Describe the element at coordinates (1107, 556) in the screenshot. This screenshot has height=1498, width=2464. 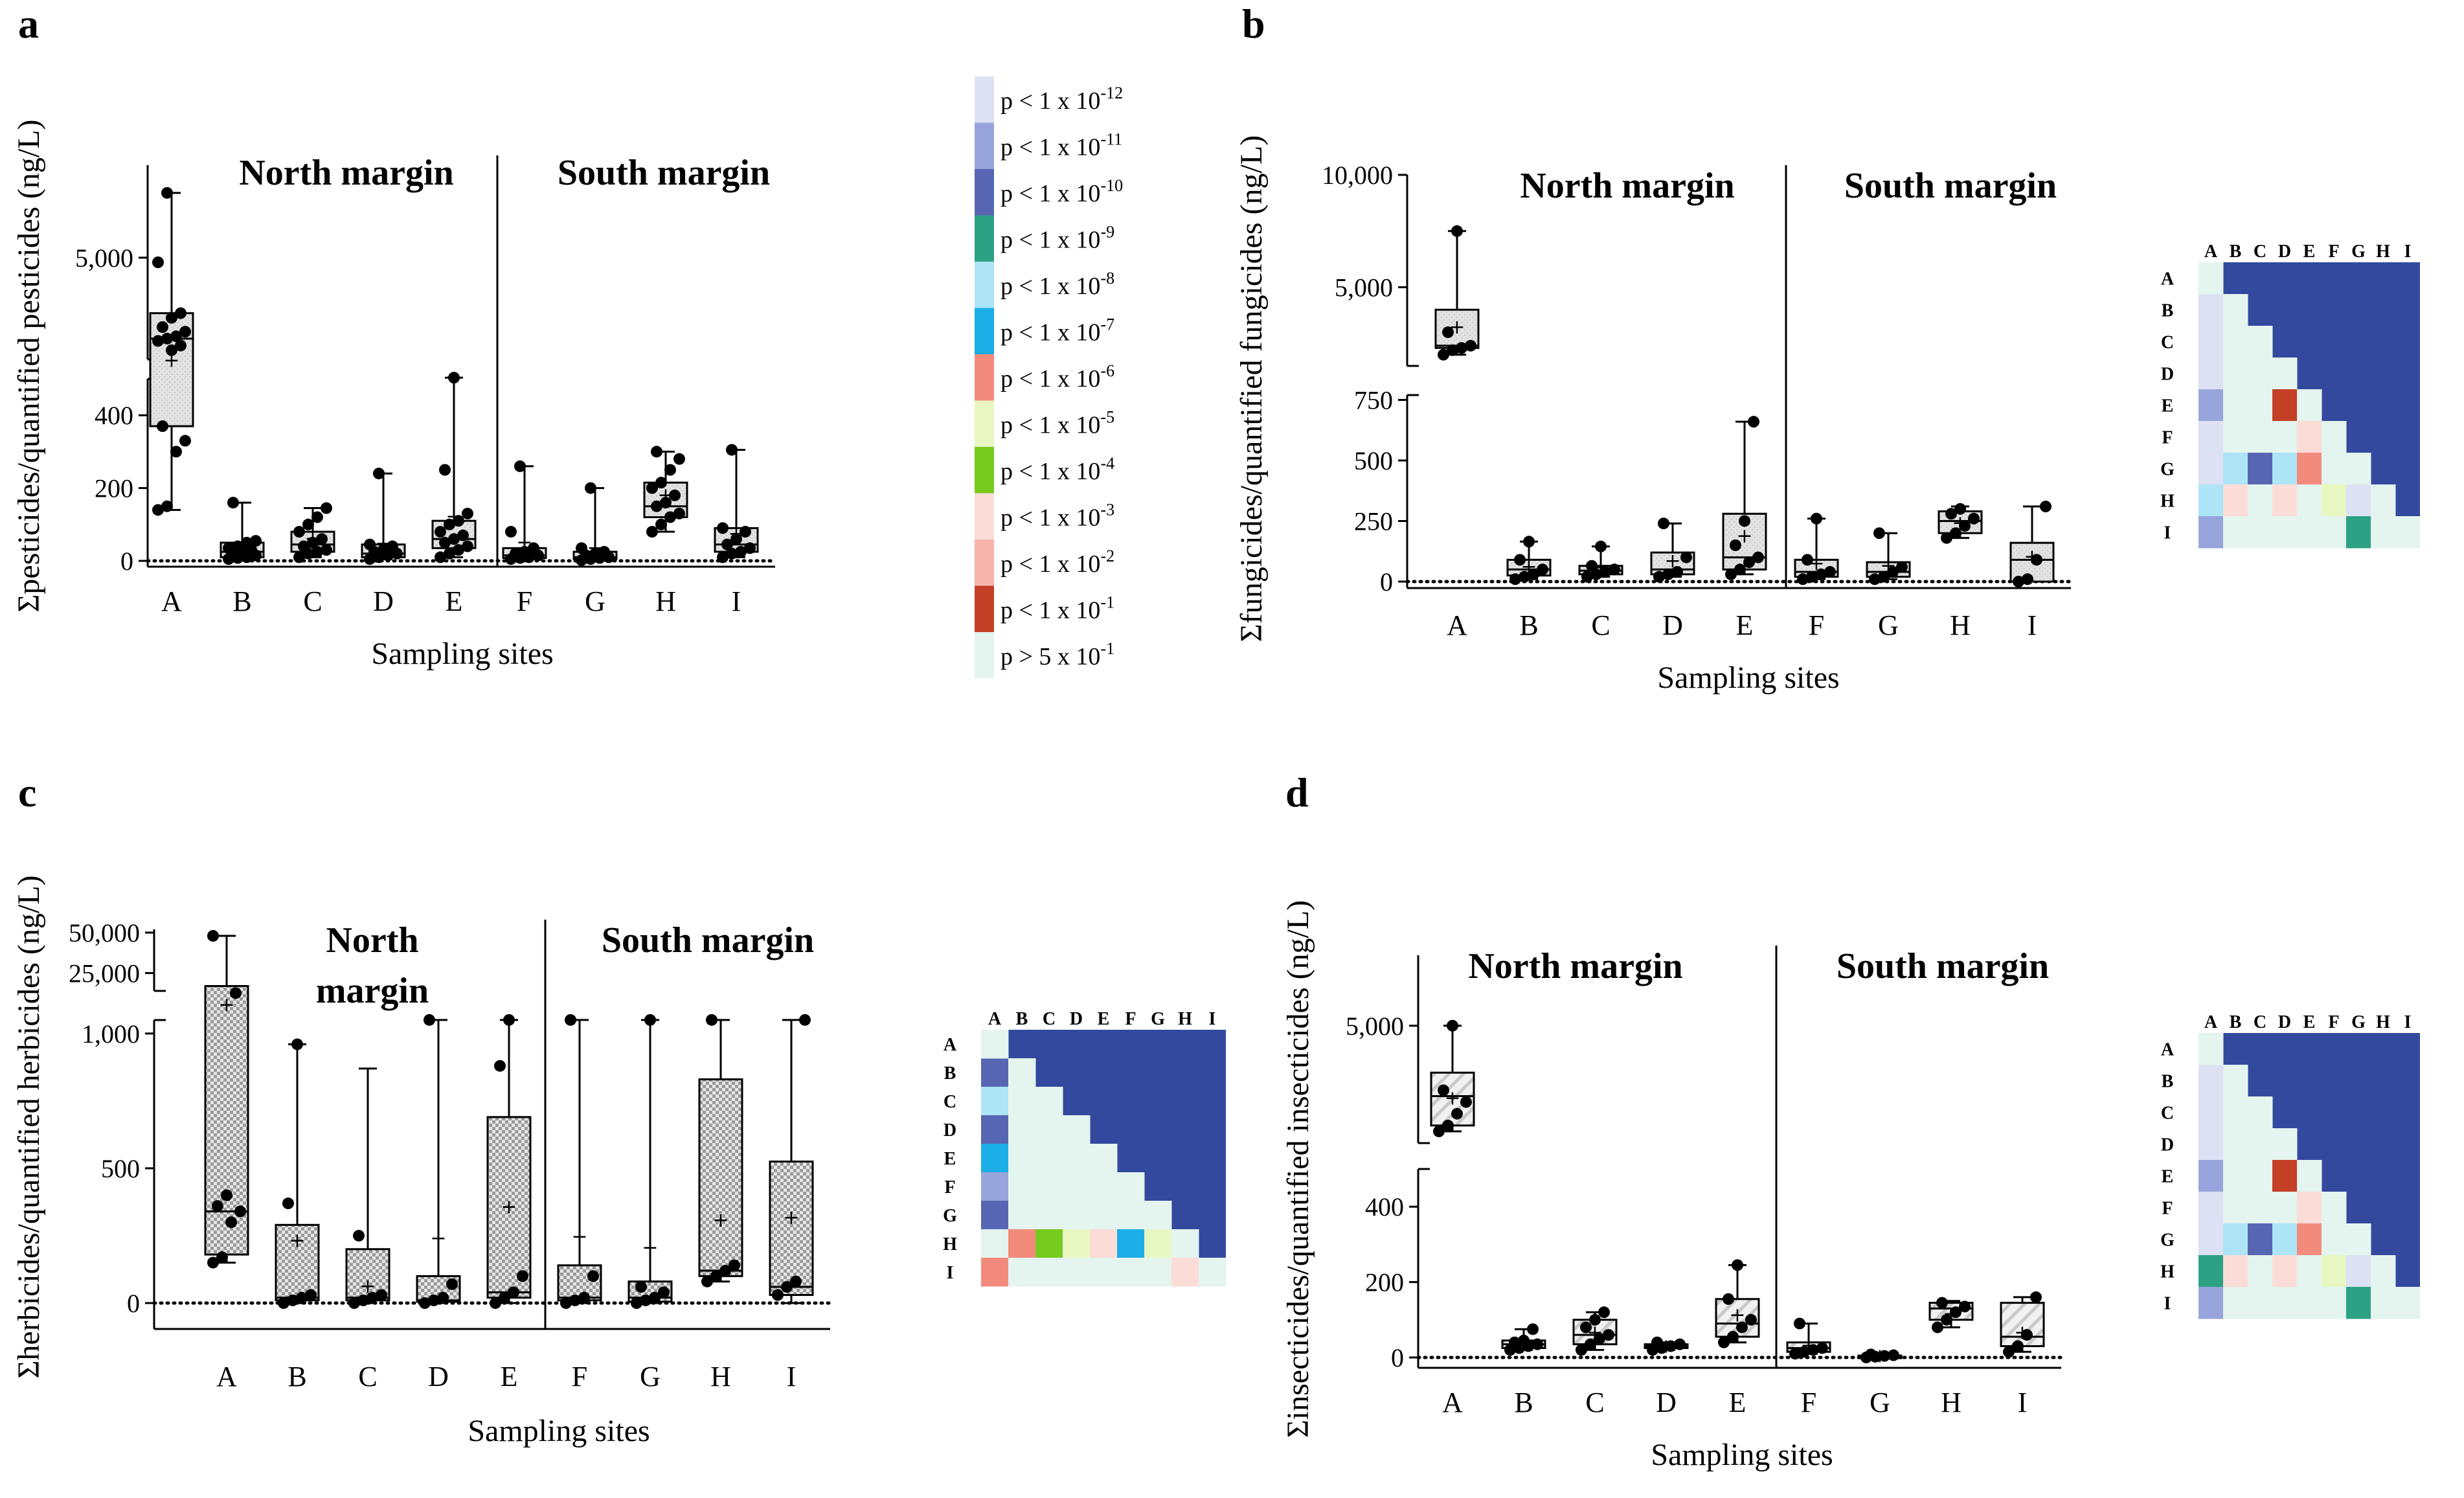
I see `legend-exponent: -2` at that location.